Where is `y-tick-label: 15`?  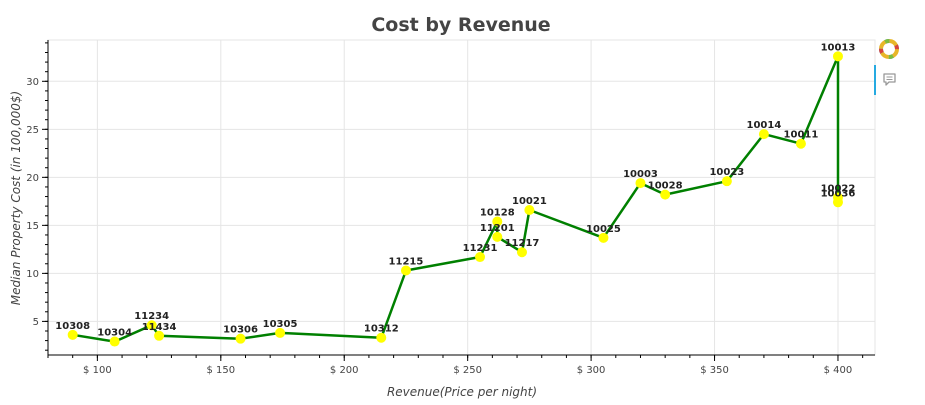
y-tick-label: 15 is located at coordinates (32, 226).